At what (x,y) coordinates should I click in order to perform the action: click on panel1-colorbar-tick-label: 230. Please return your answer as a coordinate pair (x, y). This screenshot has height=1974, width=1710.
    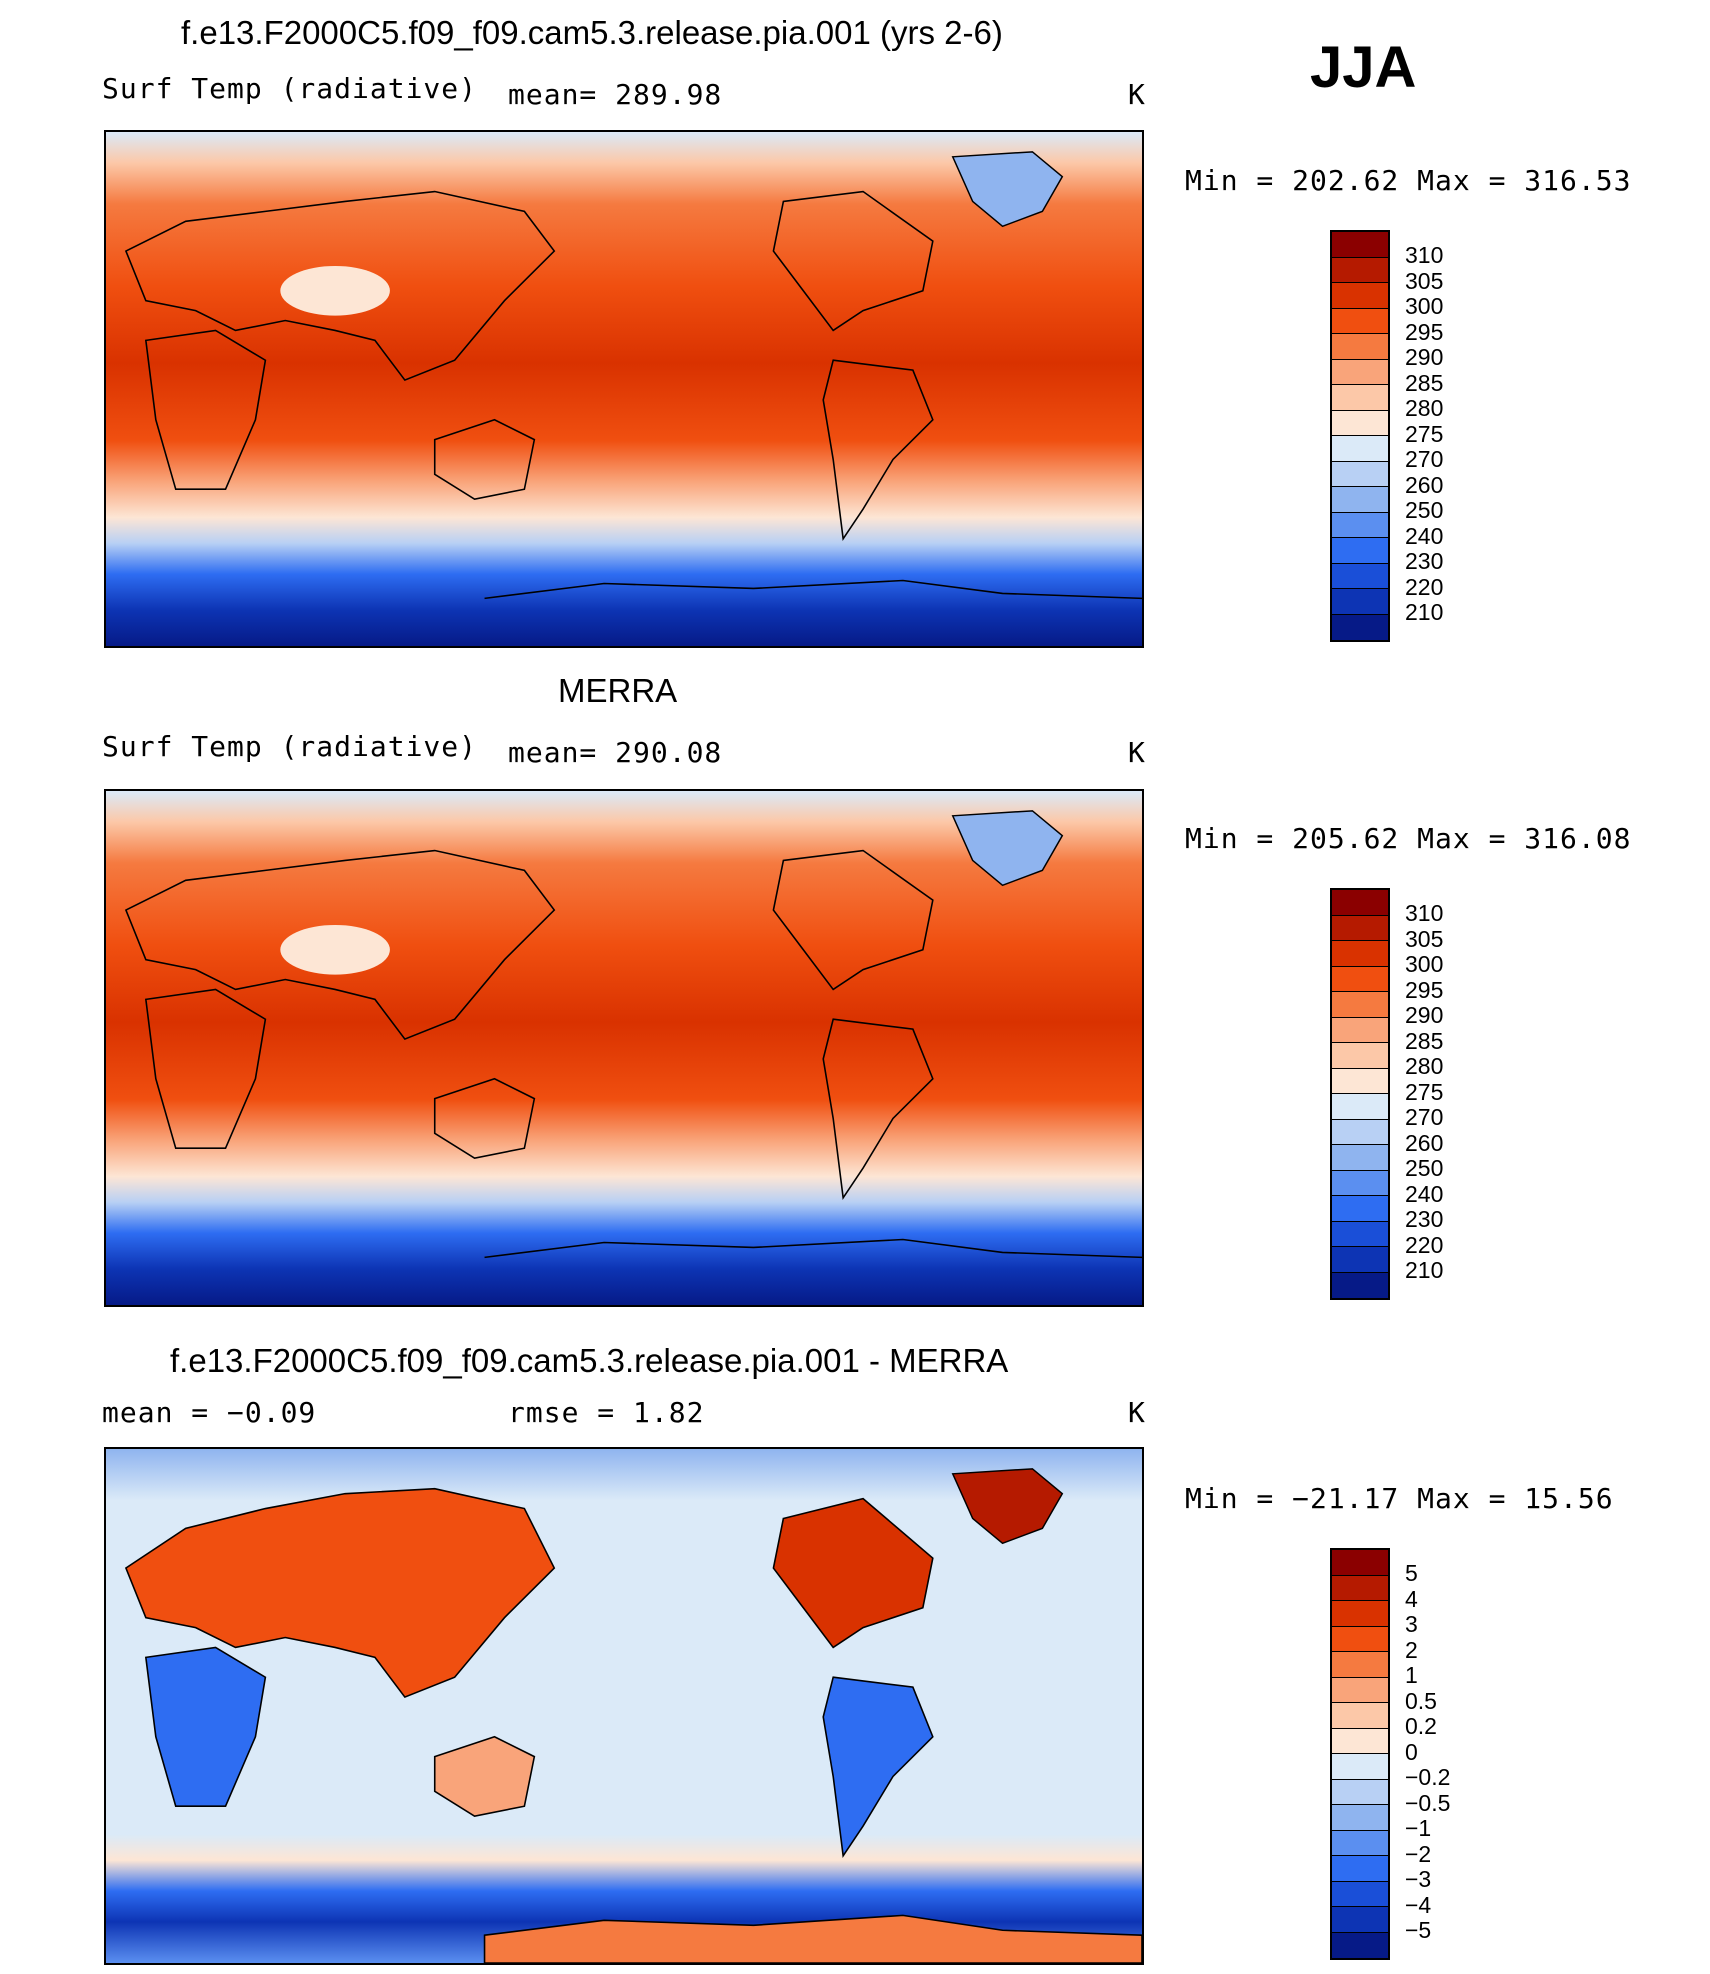
    Looking at the image, I should click on (1424, 561).